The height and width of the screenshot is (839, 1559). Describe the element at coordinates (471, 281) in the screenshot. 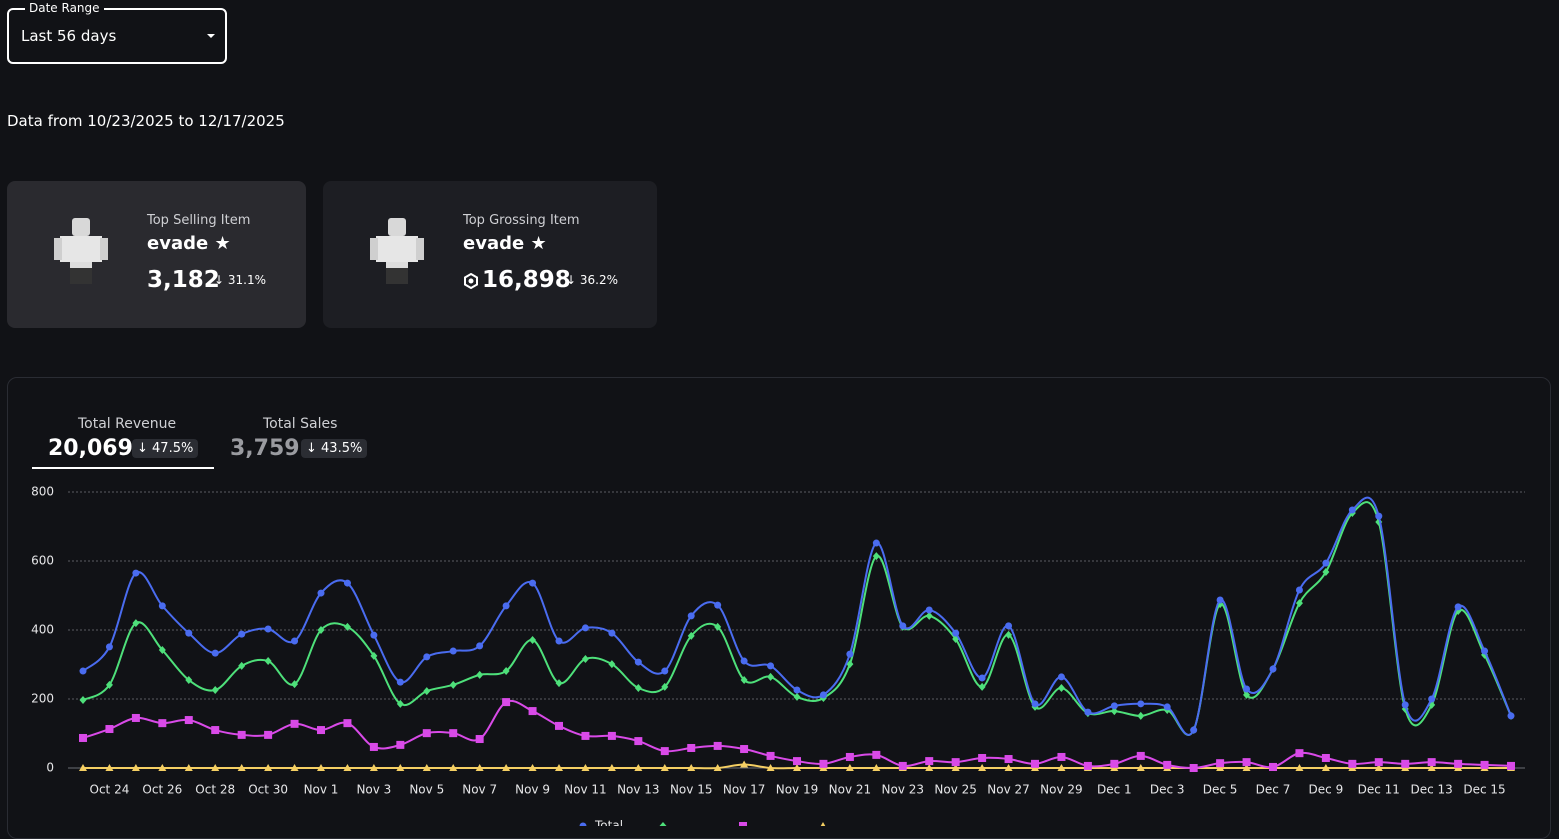

I see `robux-icon` at that location.